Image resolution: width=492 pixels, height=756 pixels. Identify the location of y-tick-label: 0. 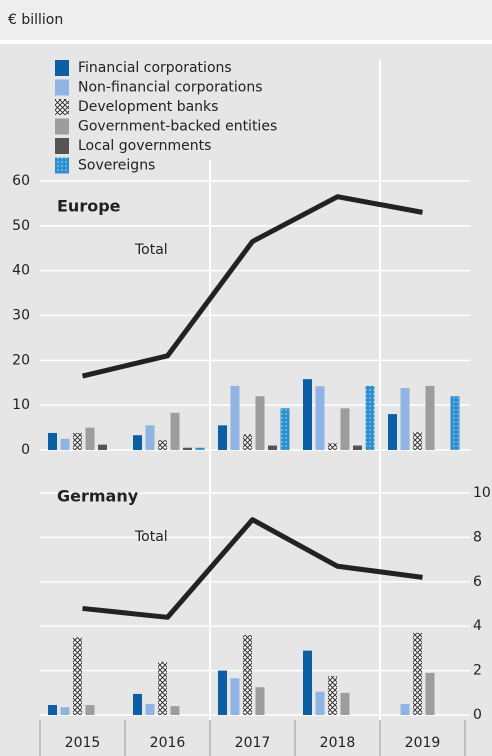
(25, 450).